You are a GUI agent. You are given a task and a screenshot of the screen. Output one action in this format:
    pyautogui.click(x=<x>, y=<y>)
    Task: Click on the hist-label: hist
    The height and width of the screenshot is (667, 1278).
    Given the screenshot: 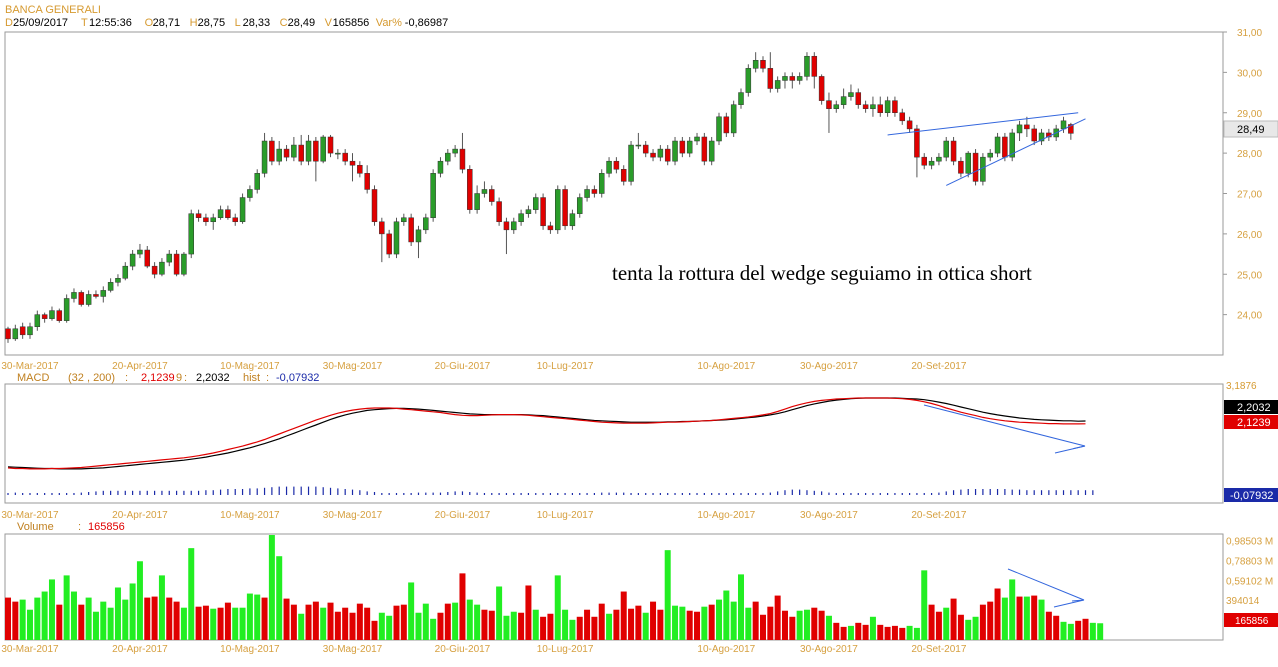 What is the action you would take?
    pyautogui.click(x=251, y=378)
    